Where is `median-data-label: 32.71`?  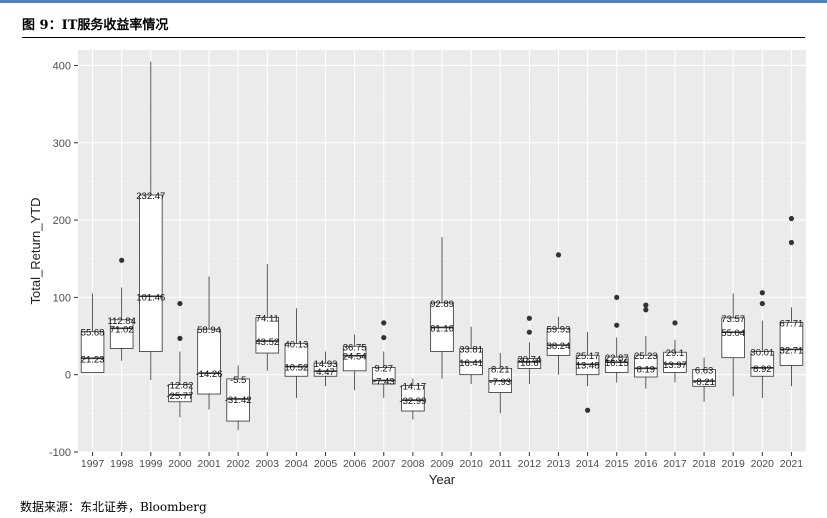 median-data-label: 32.71 is located at coordinates (792, 350).